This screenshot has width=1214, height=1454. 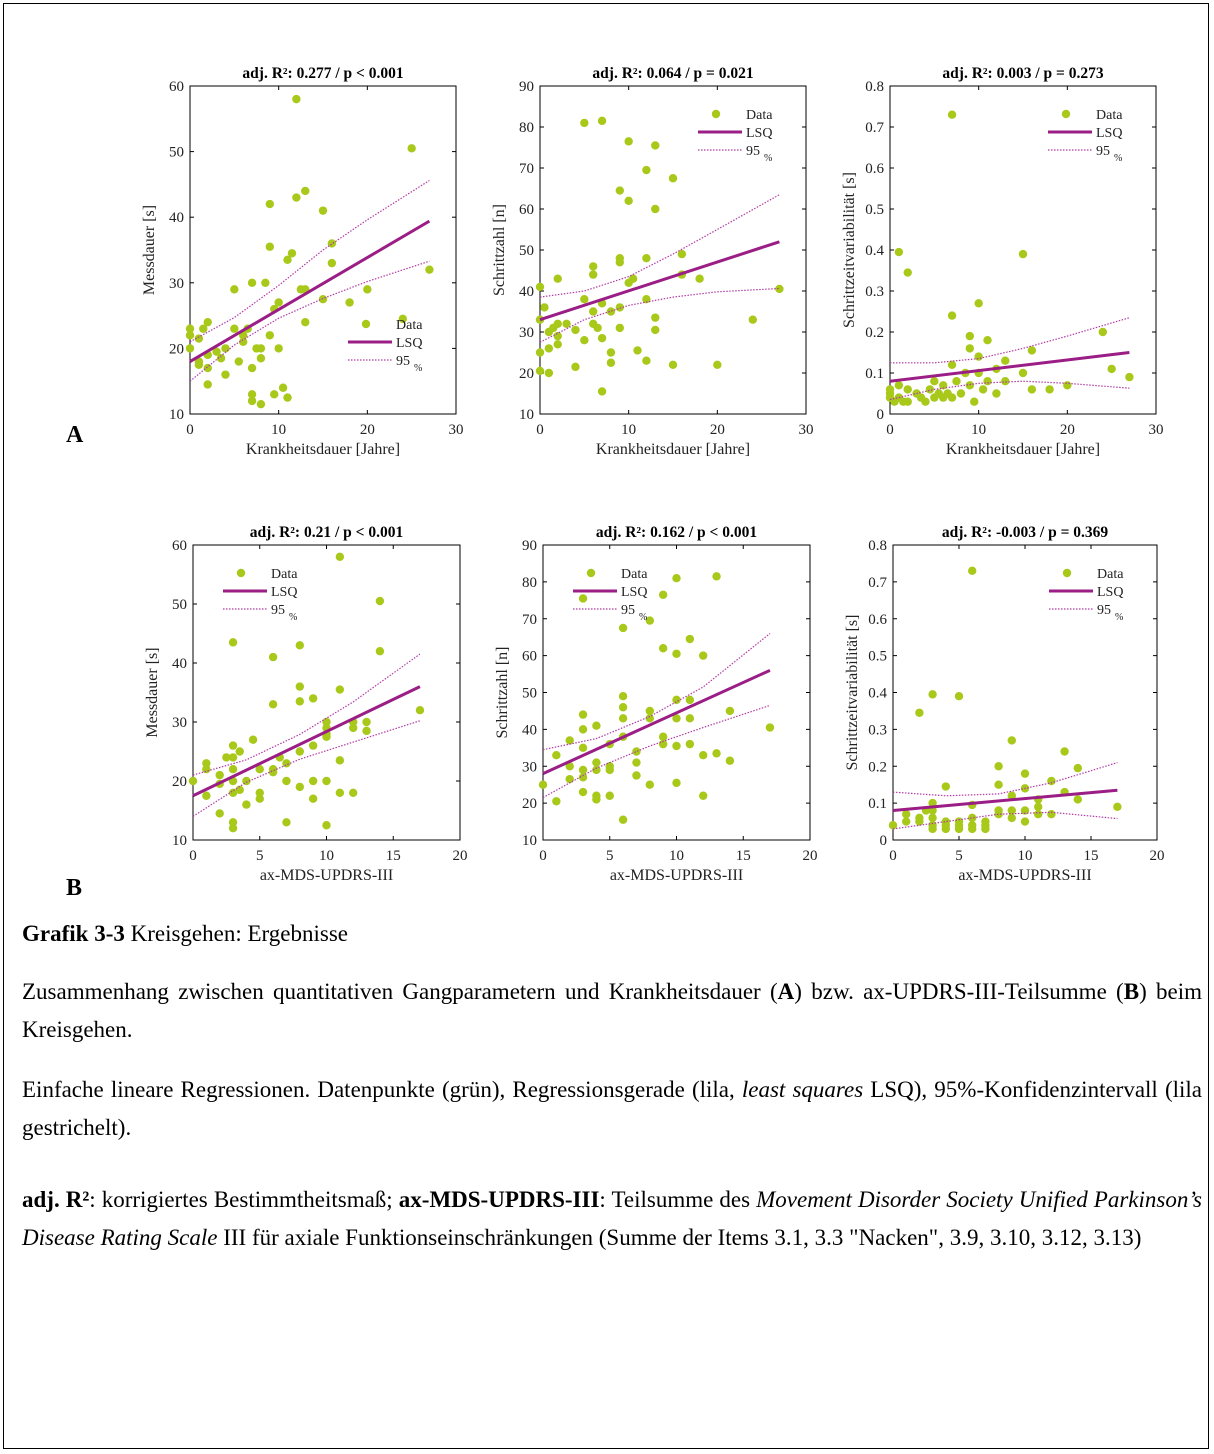 I want to click on legend: Data LSQ 95%, so click(x=1085, y=136).